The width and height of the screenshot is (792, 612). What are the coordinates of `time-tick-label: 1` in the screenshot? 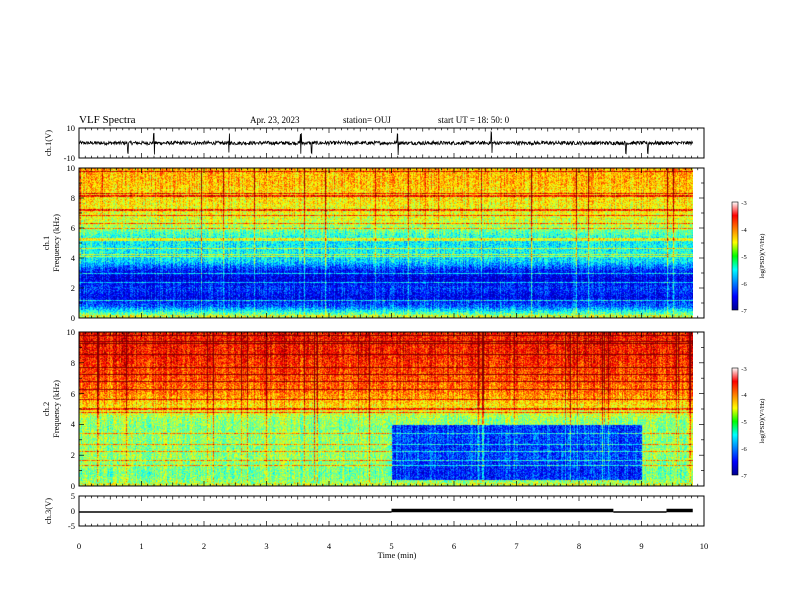 It's located at (141, 546).